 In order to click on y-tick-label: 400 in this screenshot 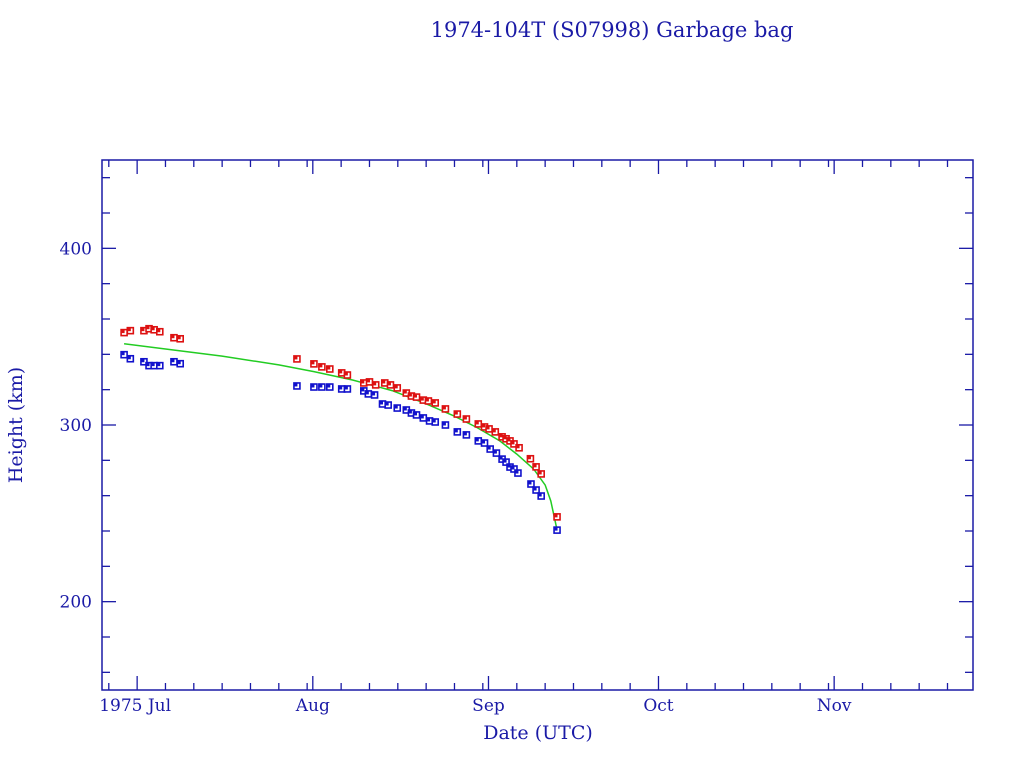, I will do `click(76, 249)`.